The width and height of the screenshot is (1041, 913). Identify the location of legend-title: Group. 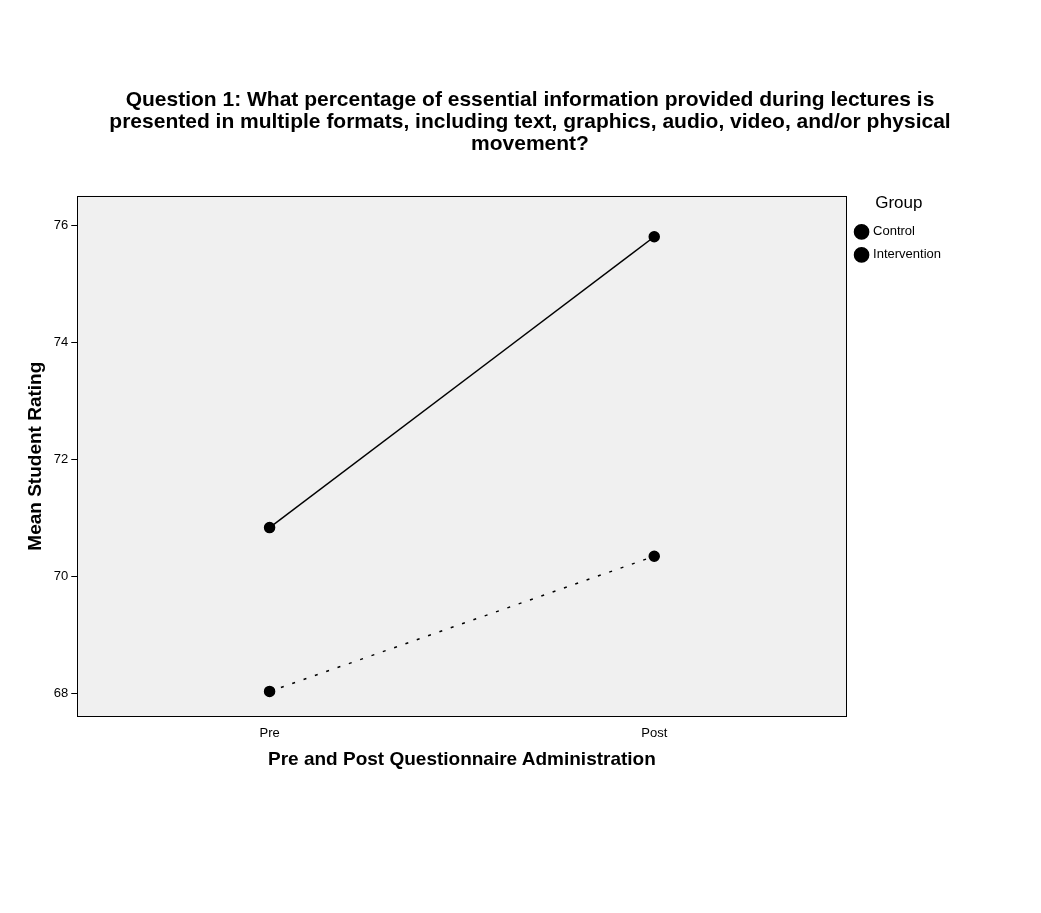
(899, 203).